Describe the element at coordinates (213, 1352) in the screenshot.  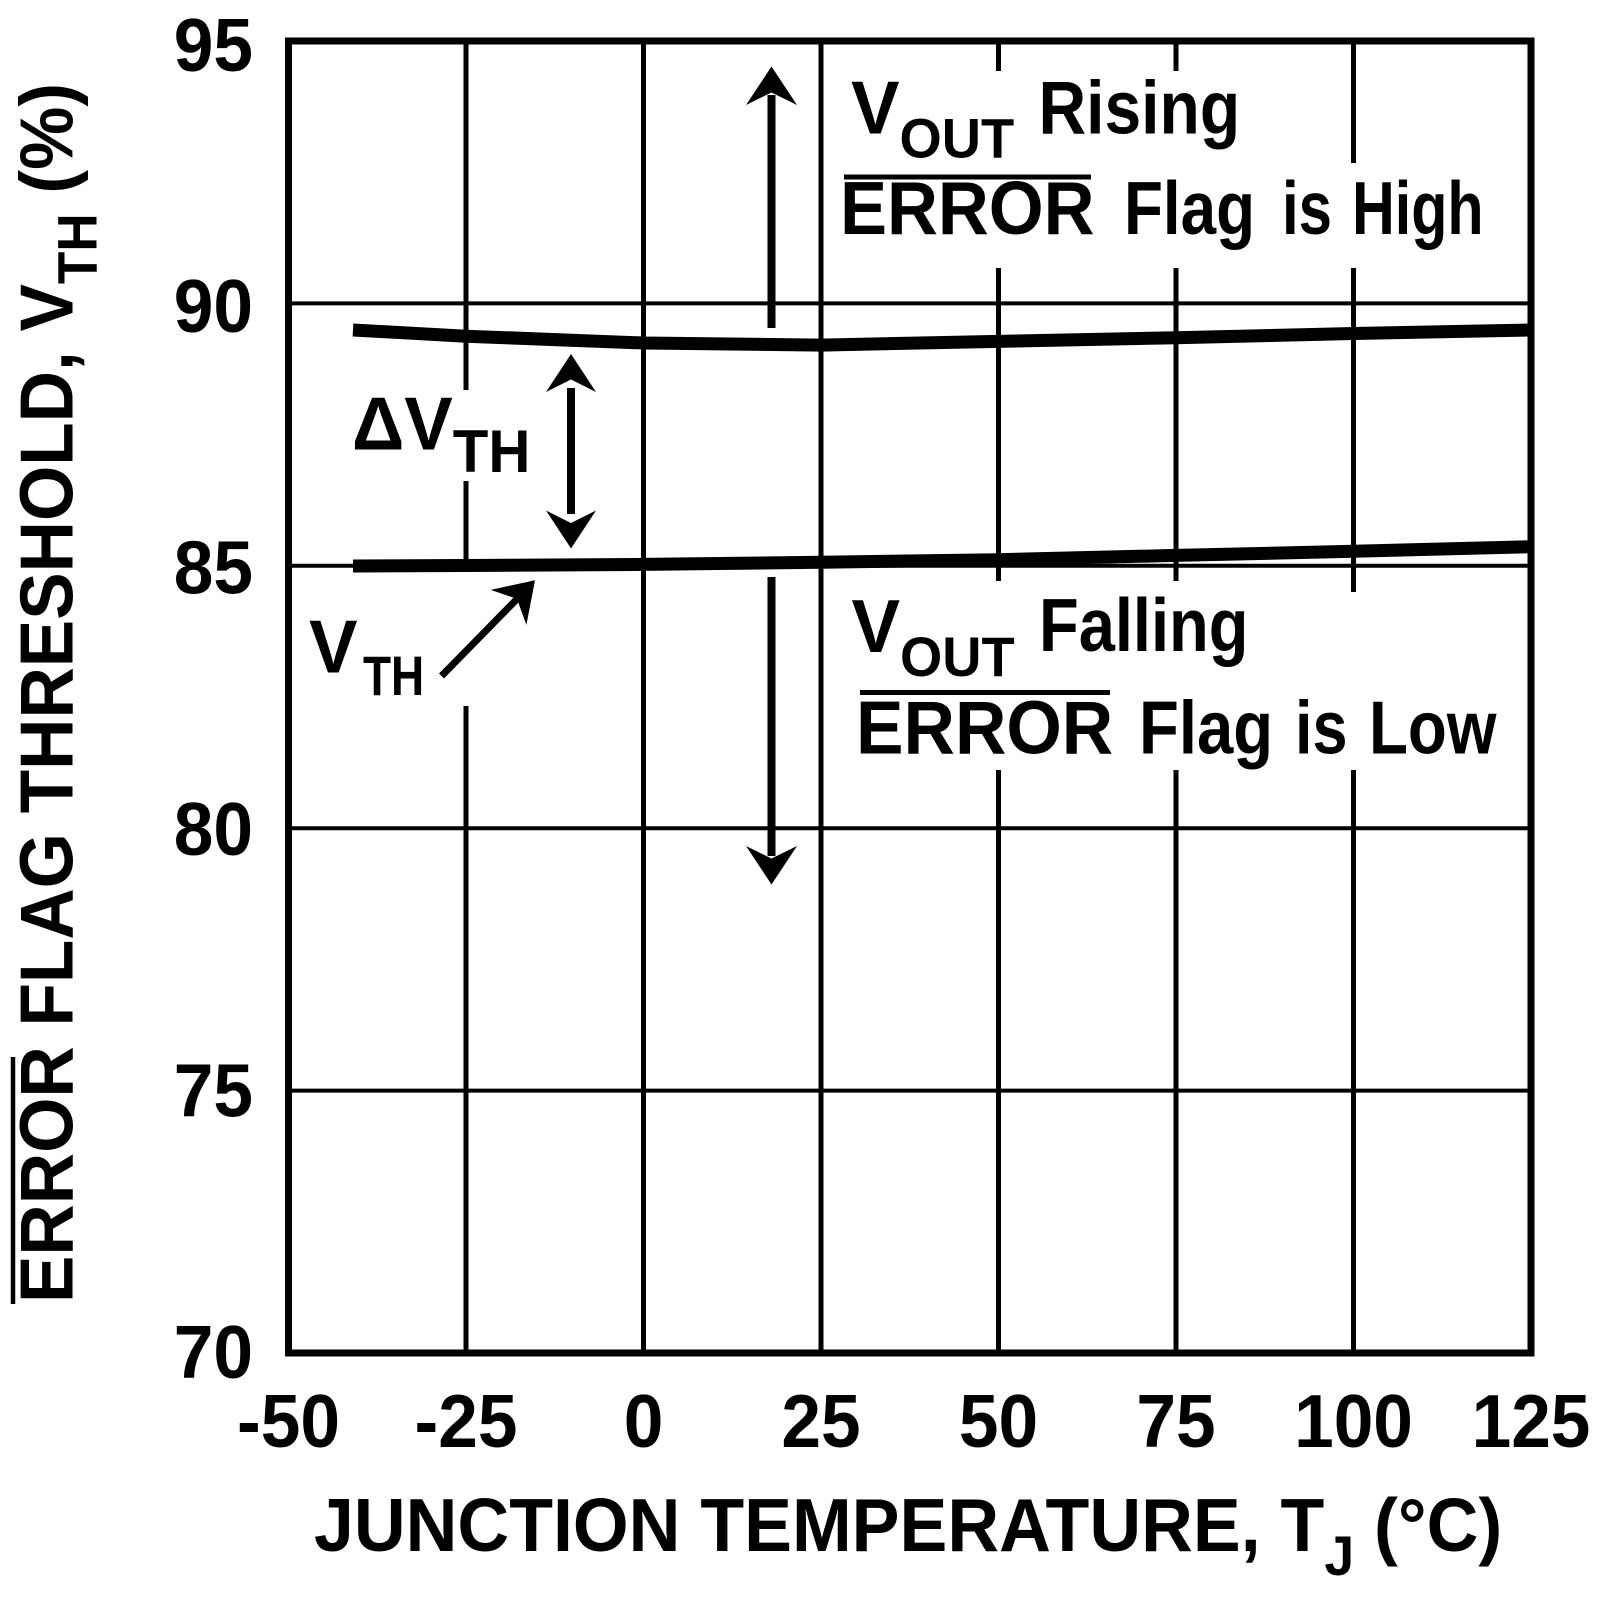
I see `svg-text: 70` at that location.